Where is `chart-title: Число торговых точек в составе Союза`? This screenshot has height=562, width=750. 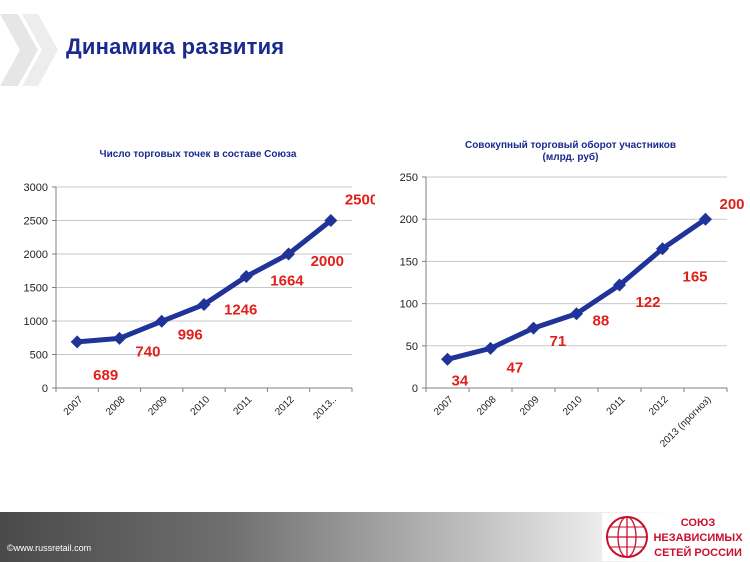
chart-title: Число торговых точек в составе Союза is located at coordinates (198, 154).